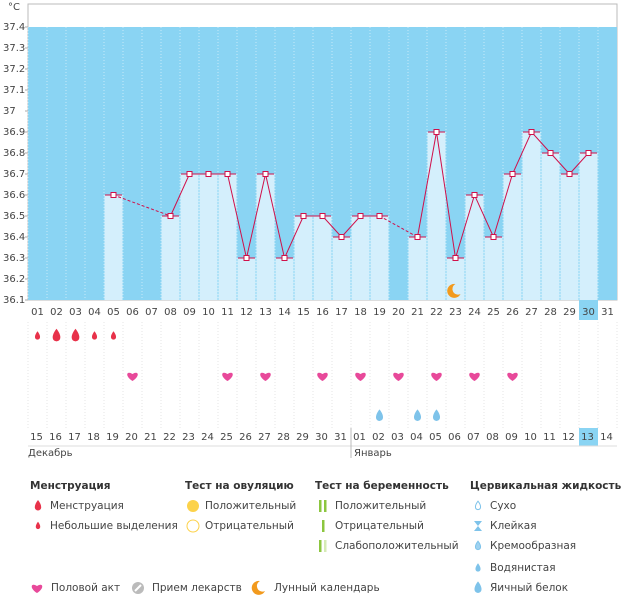 This screenshot has height=595, width=626. What do you see at coordinates (112, 437) in the screenshot?
I see `calendar-date: 19` at bounding box center [112, 437].